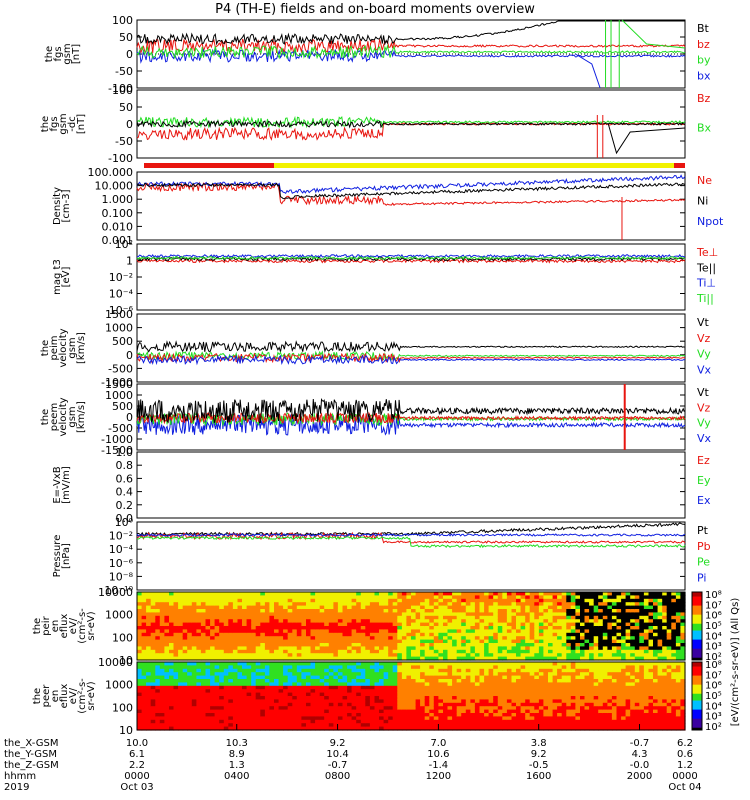 The height and width of the screenshot is (800, 750). I want to click on legend-pb: Pb, so click(704, 546).